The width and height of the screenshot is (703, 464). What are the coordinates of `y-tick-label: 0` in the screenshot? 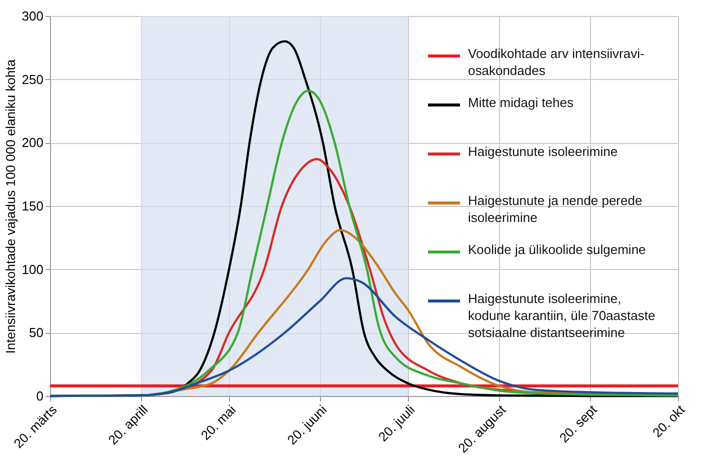 It's located at (40, 396).